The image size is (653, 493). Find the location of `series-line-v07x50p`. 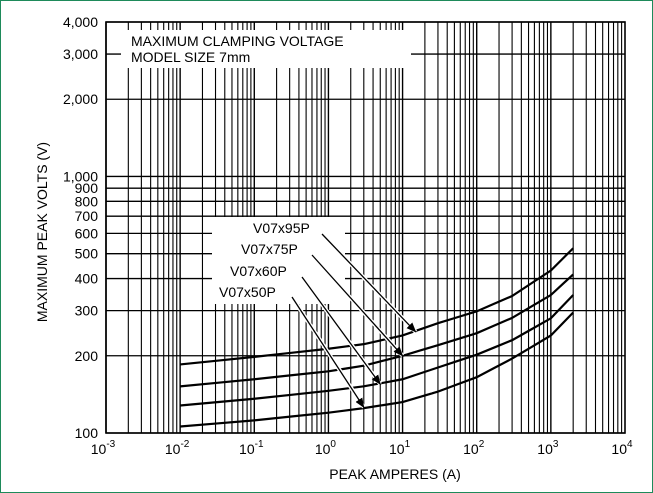

series-line-v07x50p is located at coordinates (377, 369).